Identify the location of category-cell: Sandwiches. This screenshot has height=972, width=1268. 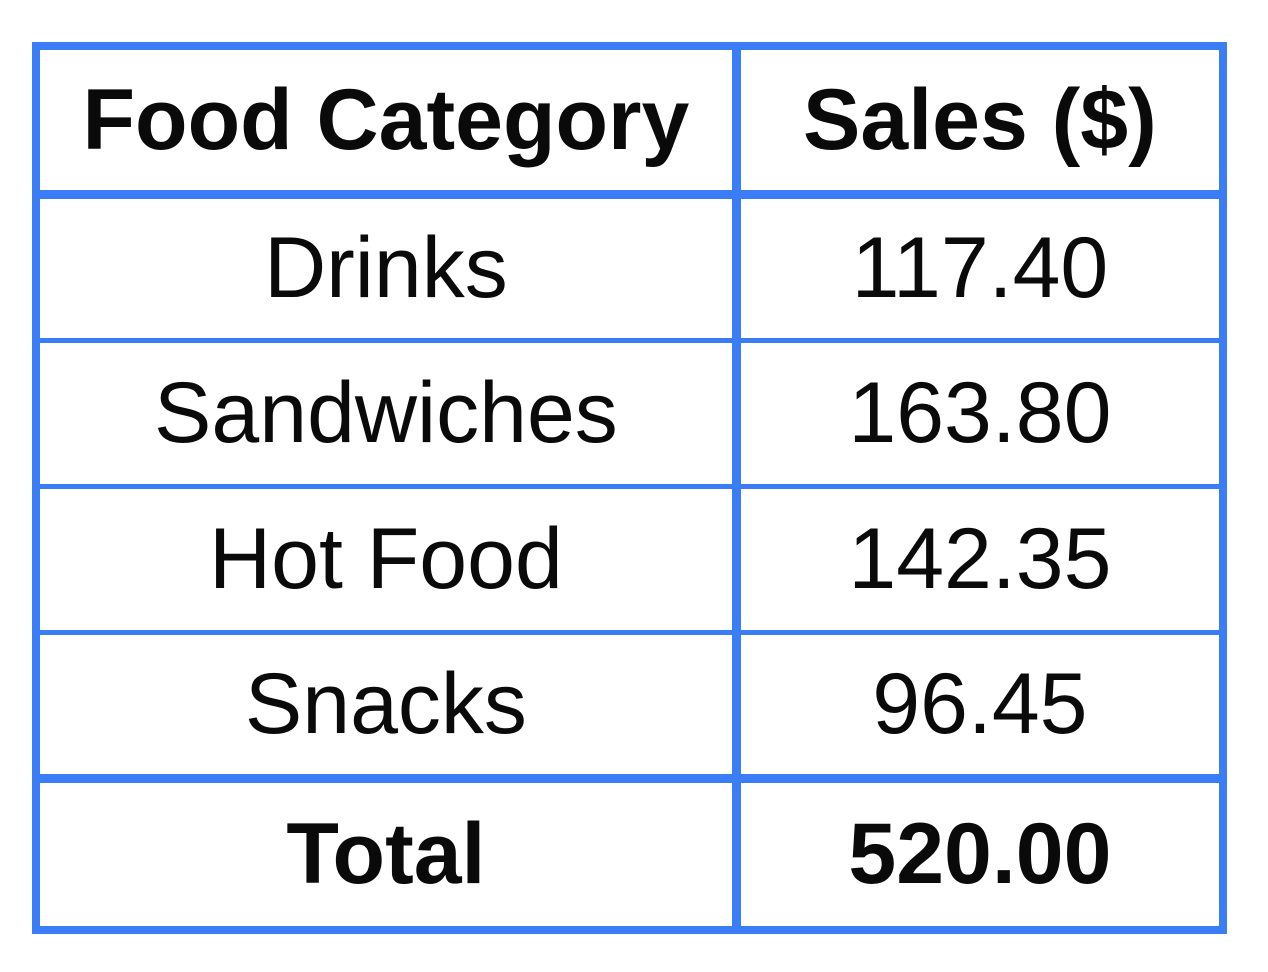
(387, 413).